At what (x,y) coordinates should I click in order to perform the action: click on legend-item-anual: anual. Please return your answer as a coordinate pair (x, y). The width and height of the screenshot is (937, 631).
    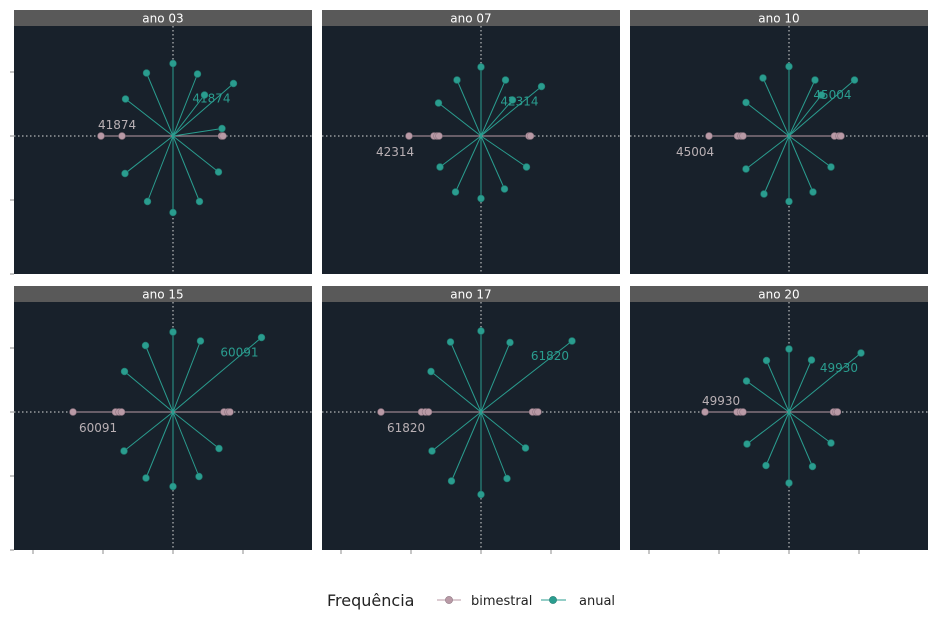
    Looking at the image, I should click on (578, 601).